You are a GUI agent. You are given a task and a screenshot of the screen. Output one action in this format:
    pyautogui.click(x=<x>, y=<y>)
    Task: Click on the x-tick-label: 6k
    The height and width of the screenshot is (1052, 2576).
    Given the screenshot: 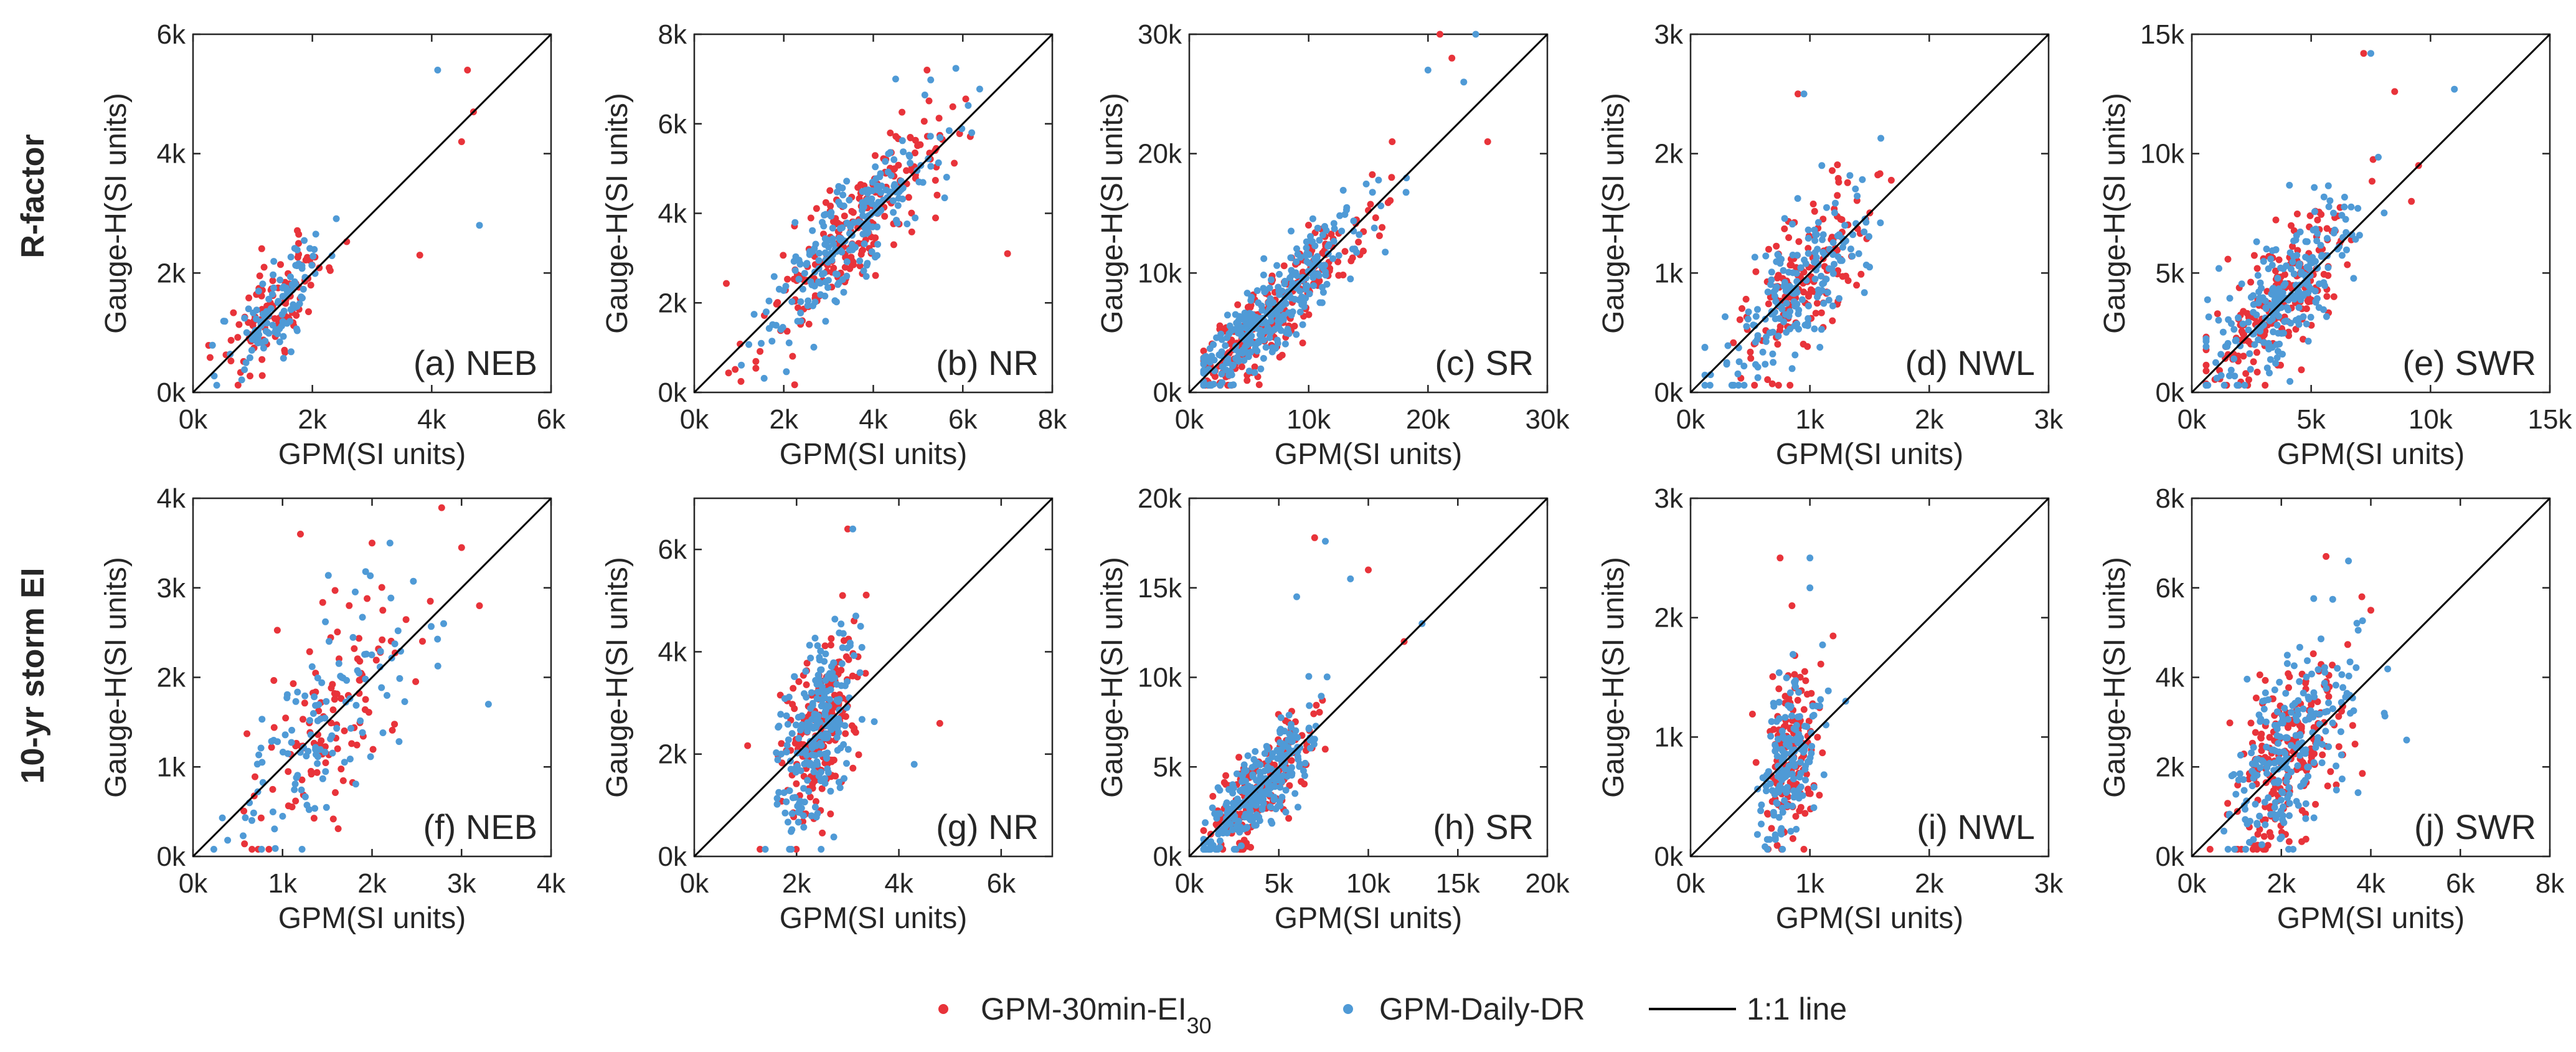 What is the action you would take?
    pyautogui.click(x=551, y=420)
    